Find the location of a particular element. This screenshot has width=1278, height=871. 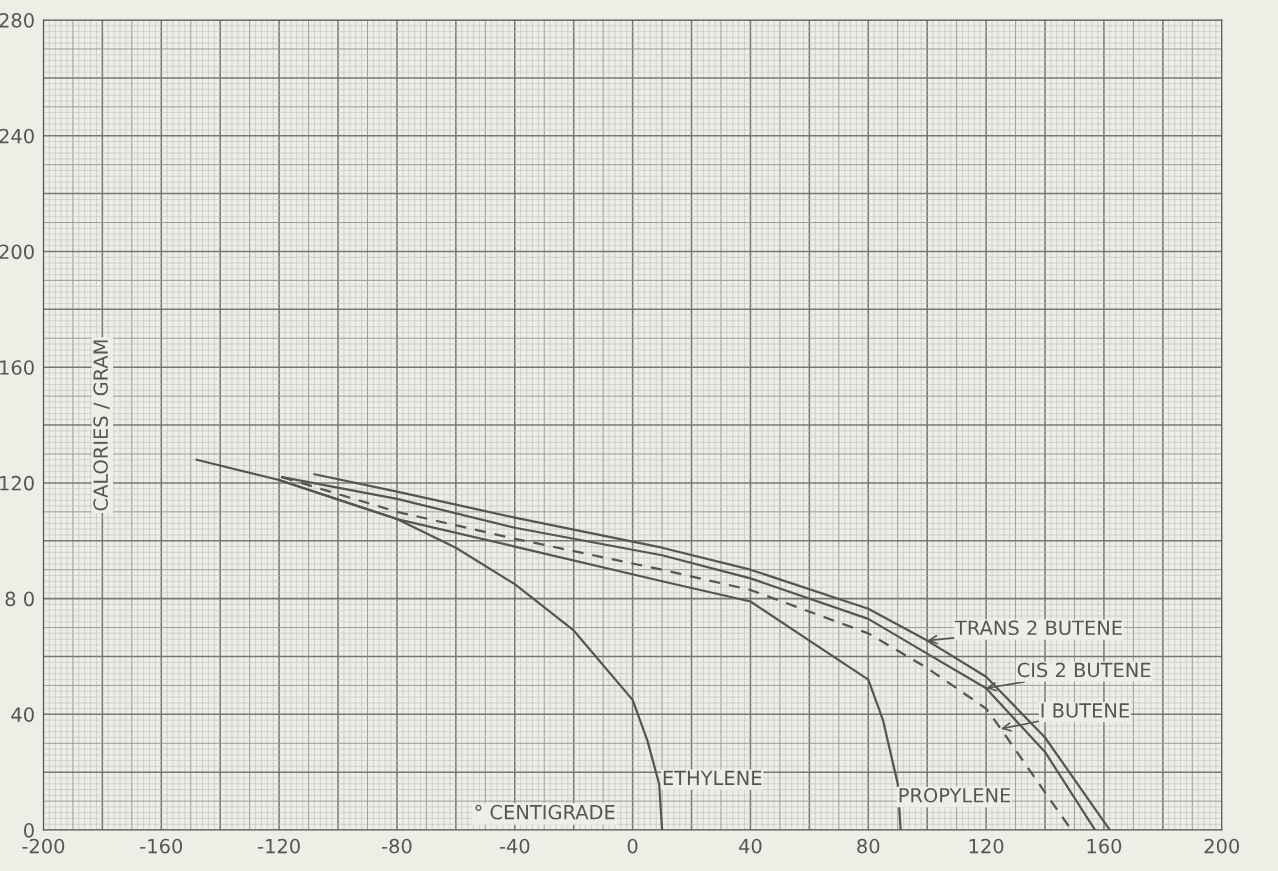

x-tick-label: 40 is located at coordinates (750, 846).